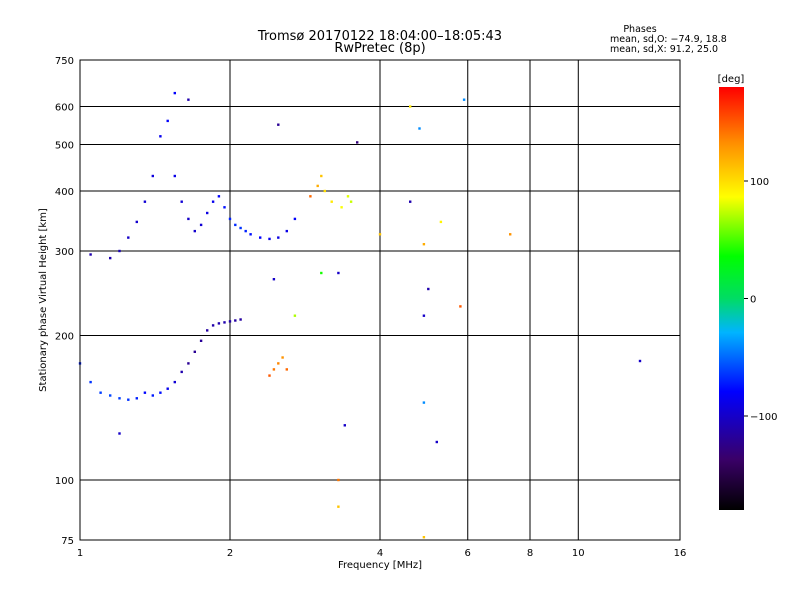 The width and height of the screenshot is (800, 600). Describe the element at coordinates (668, 39) in the screenshot. I see `stats-line-o: mean, sd,O: −74.9, 18.8` at that location.